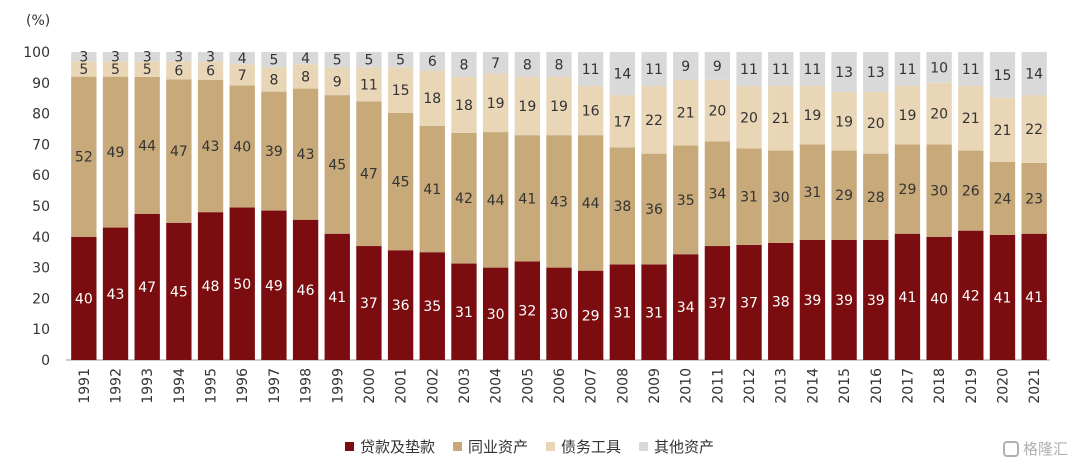 The width and height of the screenshot is (1080, 468). Describe the element at coordinates (623, 386) in the screenshot. I see `x-tick-label: 2008` at that location.